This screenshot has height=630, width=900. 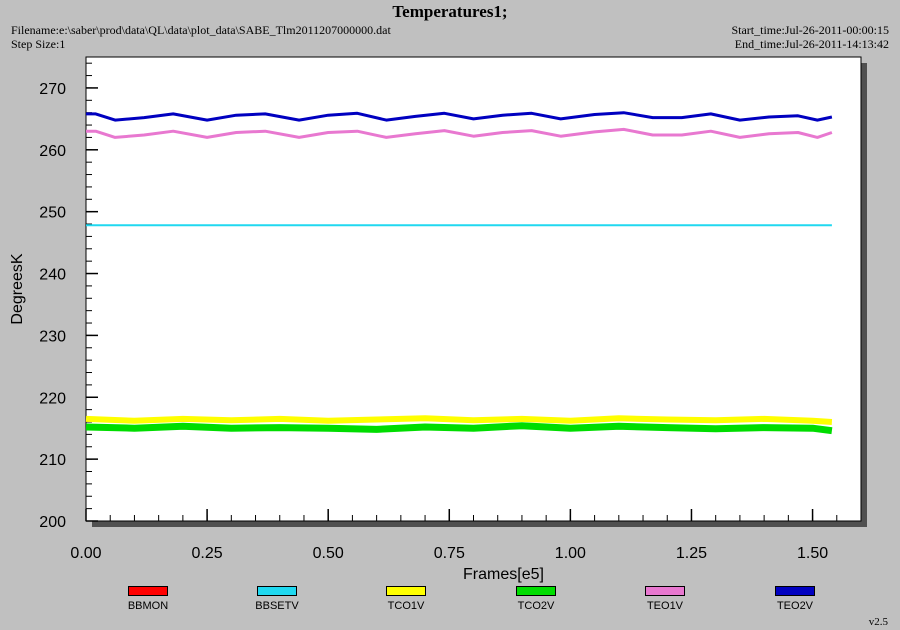 I want to click on y-tick-label: 270, so click(x=52, y=89).